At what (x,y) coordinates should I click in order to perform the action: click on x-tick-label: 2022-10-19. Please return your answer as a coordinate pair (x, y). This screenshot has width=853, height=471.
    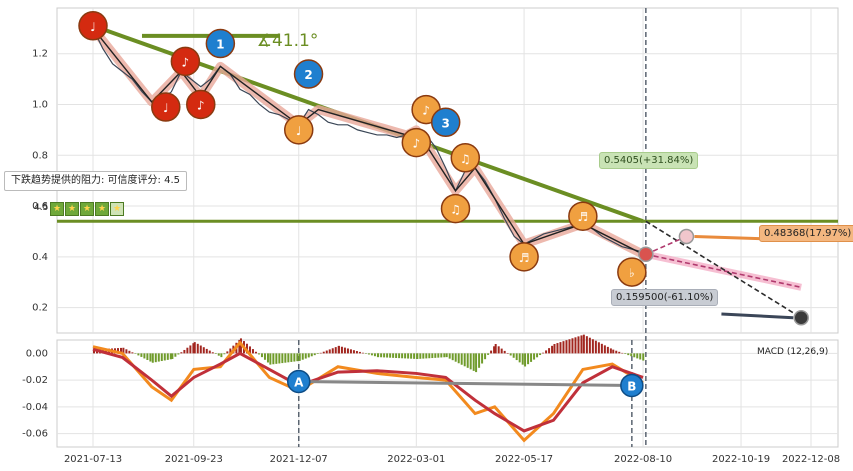
    Looking at the image, I should click on (741, 459).